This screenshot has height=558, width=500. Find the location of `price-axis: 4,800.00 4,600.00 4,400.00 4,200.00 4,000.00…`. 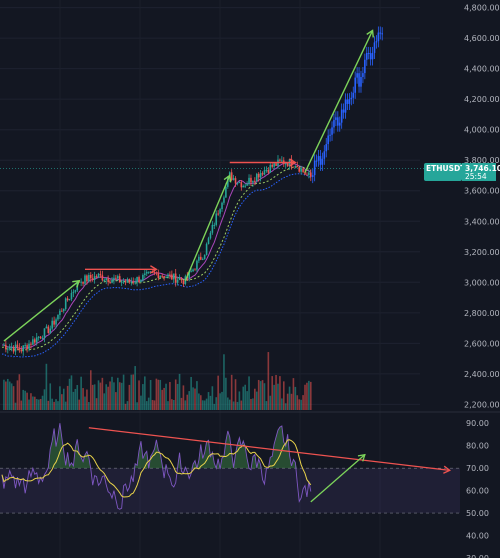

price-axis: 4,800.00 4,600.00 4,400.00 4,200.00 4,000.00… is located at coordinates (482, 281).